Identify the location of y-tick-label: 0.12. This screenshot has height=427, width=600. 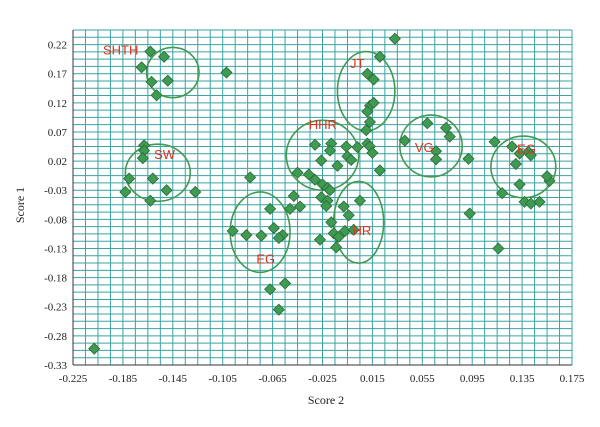
(57, 104).